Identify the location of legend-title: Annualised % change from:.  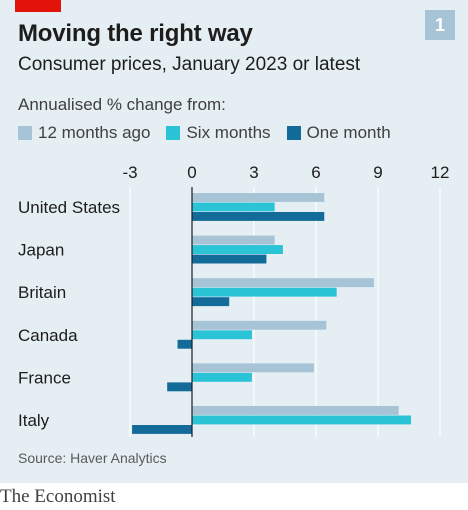
(122, 104).